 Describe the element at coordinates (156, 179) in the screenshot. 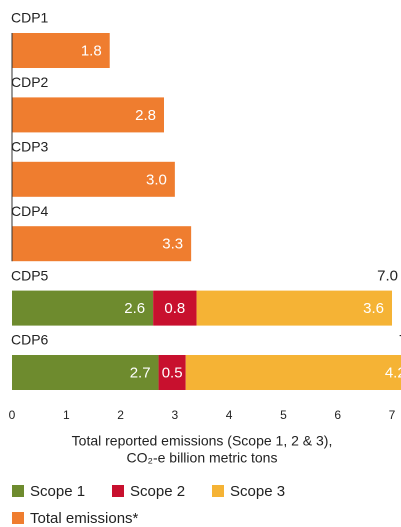

I see `data-label: 3.0` at that location.